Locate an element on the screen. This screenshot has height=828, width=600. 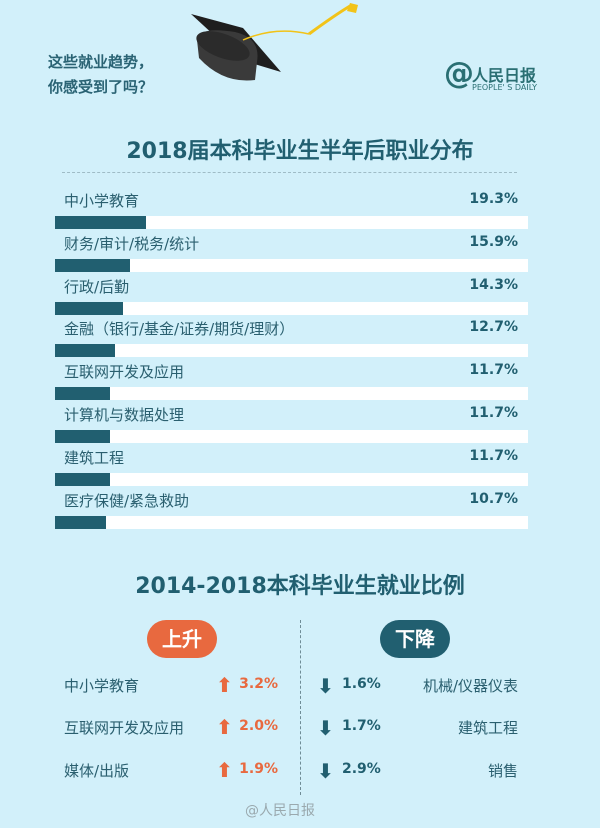
bar-label: 中小学教育 is located at coordinates (102, 201).